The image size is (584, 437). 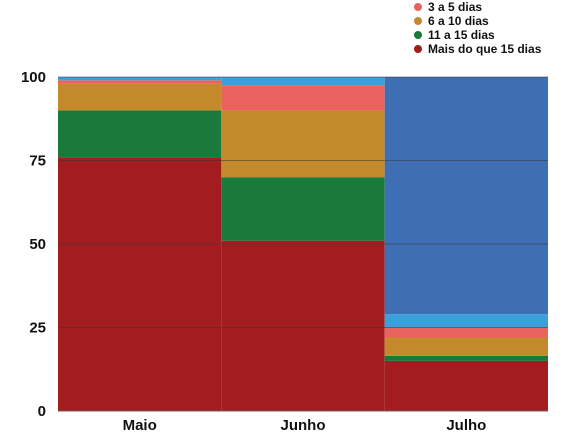 I want to click on legend-label: 3 a 5 dias, so click(x=455, y=7).